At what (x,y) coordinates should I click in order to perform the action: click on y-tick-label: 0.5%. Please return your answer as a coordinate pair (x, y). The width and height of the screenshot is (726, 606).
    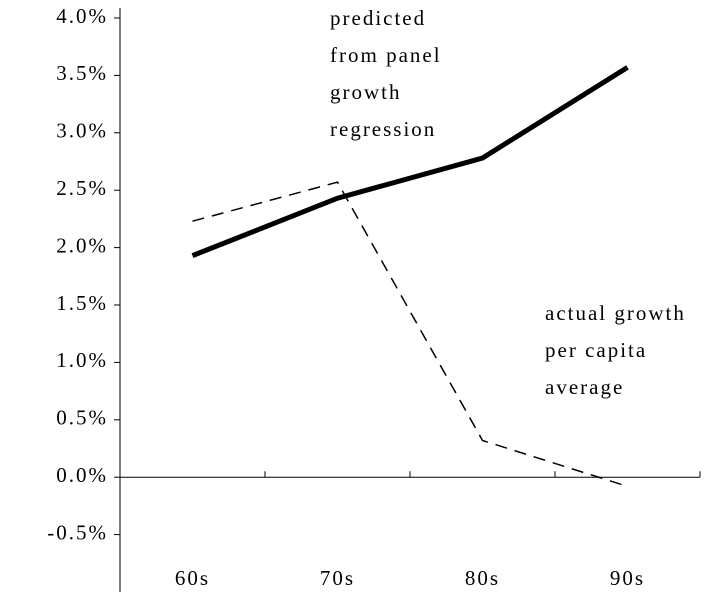
    Looking at the image, I should click on (82, 418).